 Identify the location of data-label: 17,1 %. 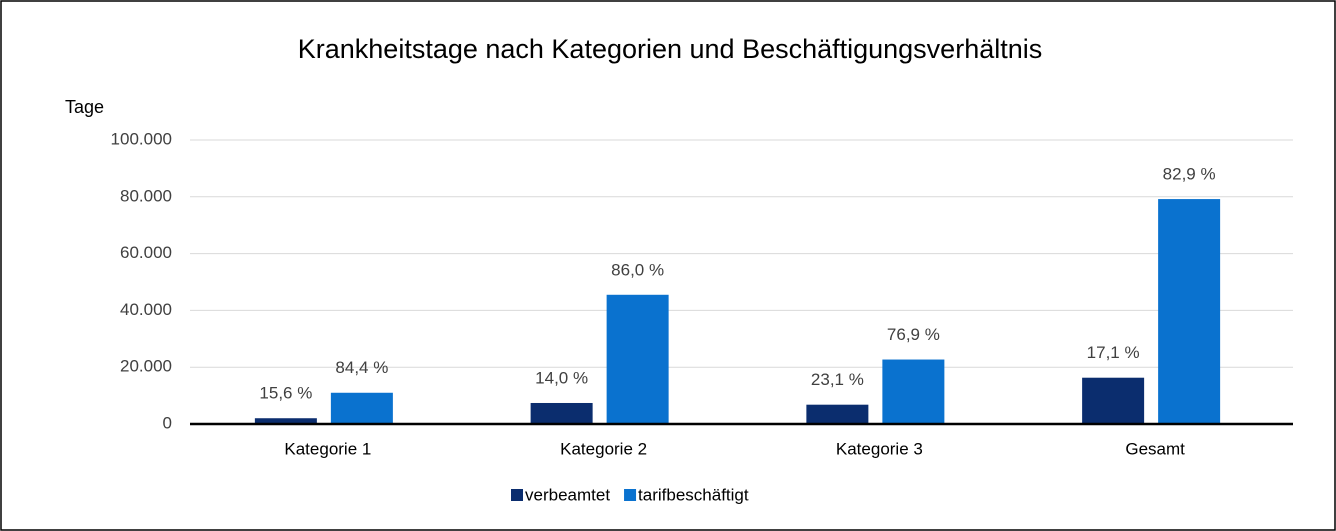
(1113, 352).